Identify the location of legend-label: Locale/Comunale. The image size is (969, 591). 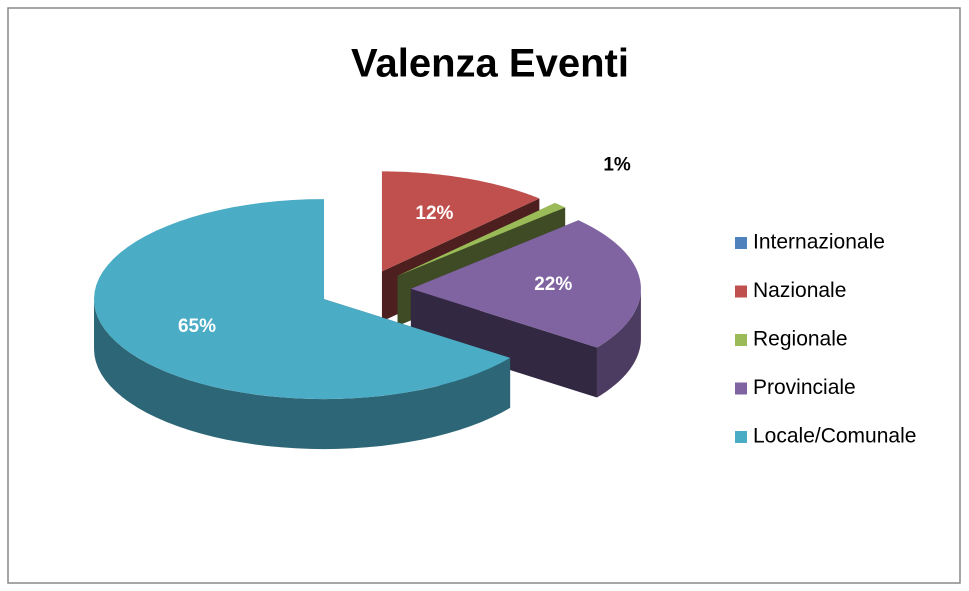
(834, 436).